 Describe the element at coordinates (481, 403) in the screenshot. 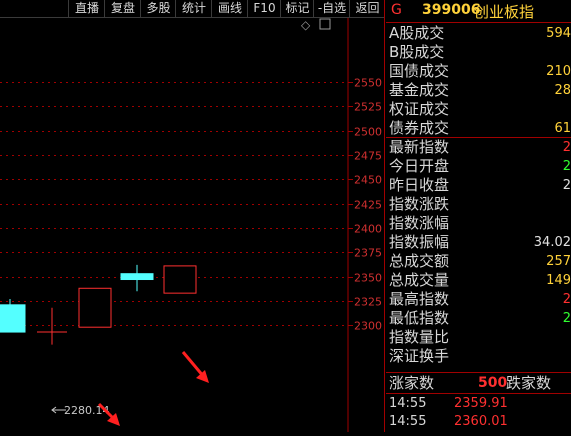

I see `tick-price: 2359.91` at that location.